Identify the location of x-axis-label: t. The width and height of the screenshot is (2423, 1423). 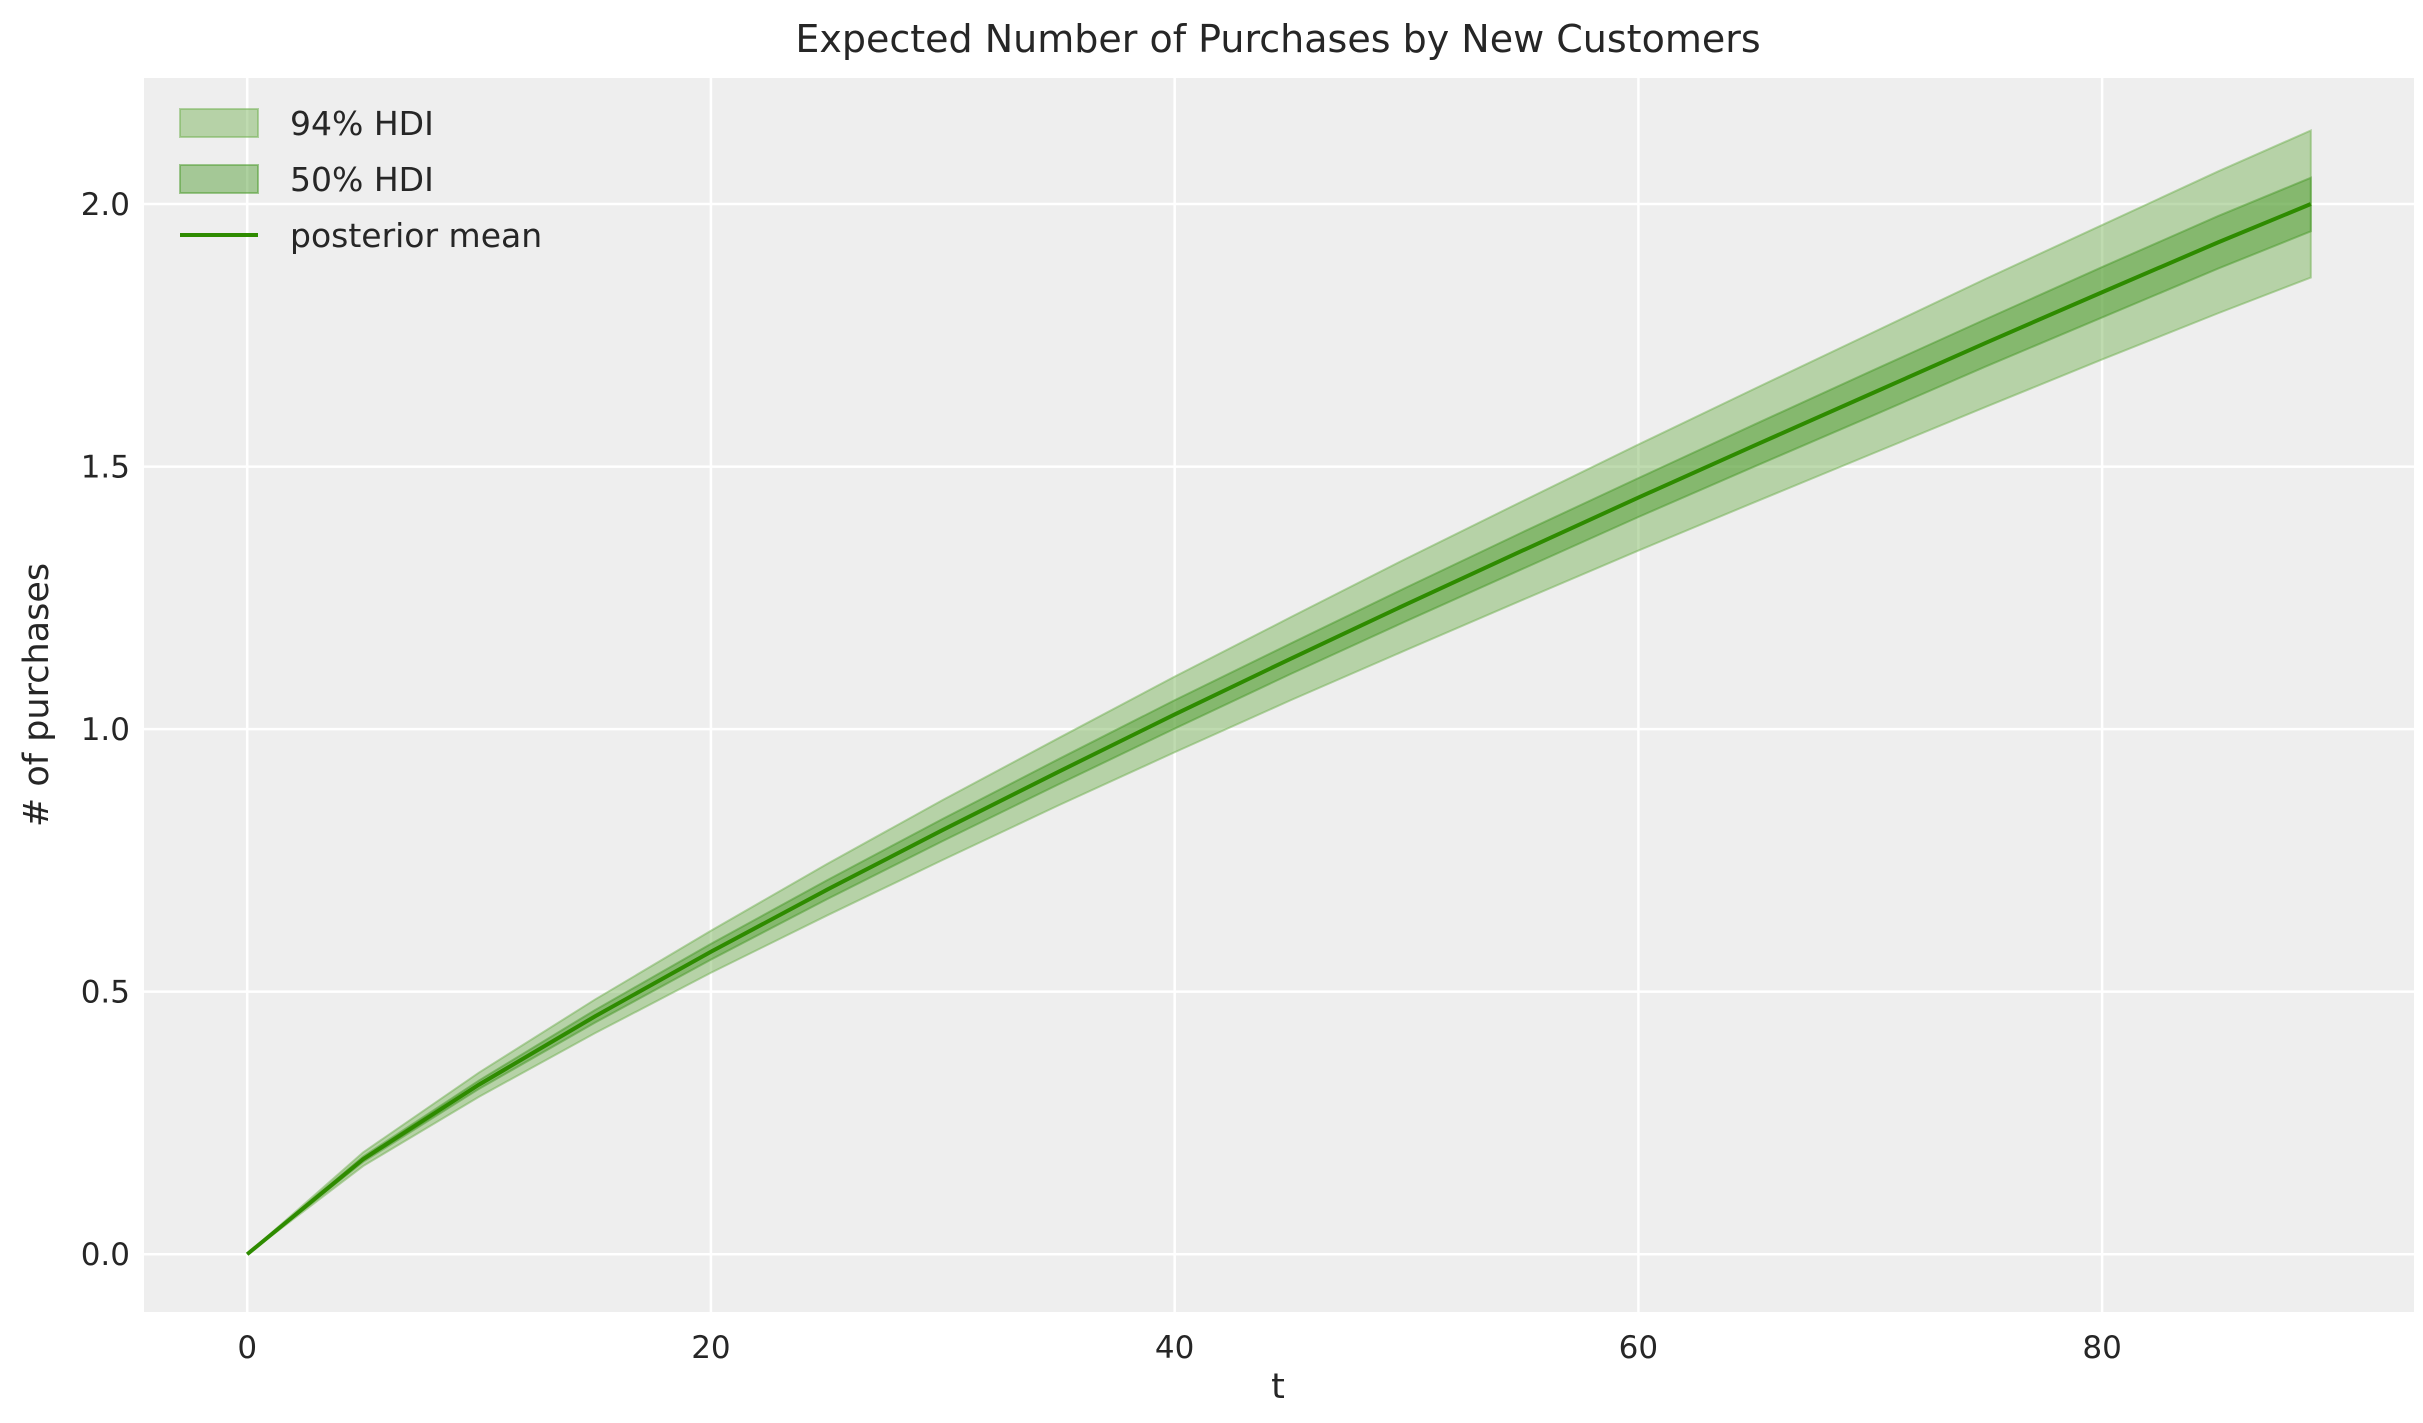
(1278, 1387).